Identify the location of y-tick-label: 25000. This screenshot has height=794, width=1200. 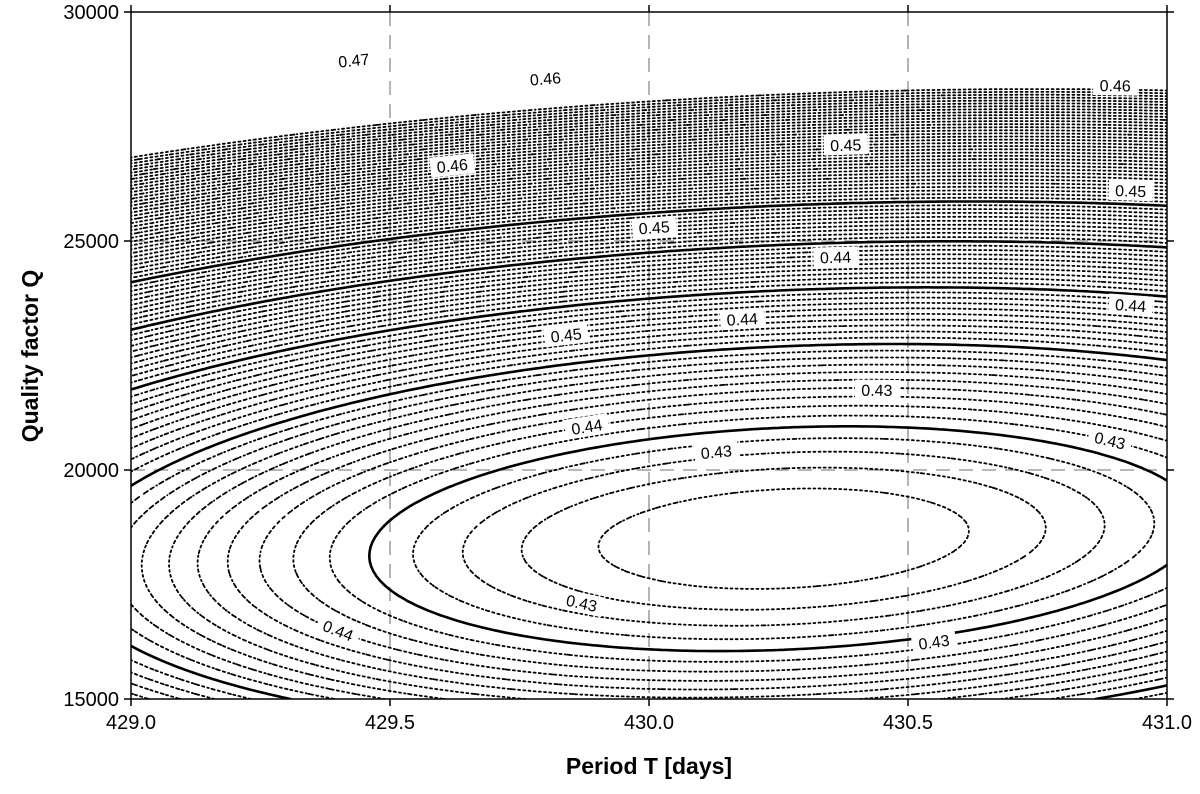
(91, 242).